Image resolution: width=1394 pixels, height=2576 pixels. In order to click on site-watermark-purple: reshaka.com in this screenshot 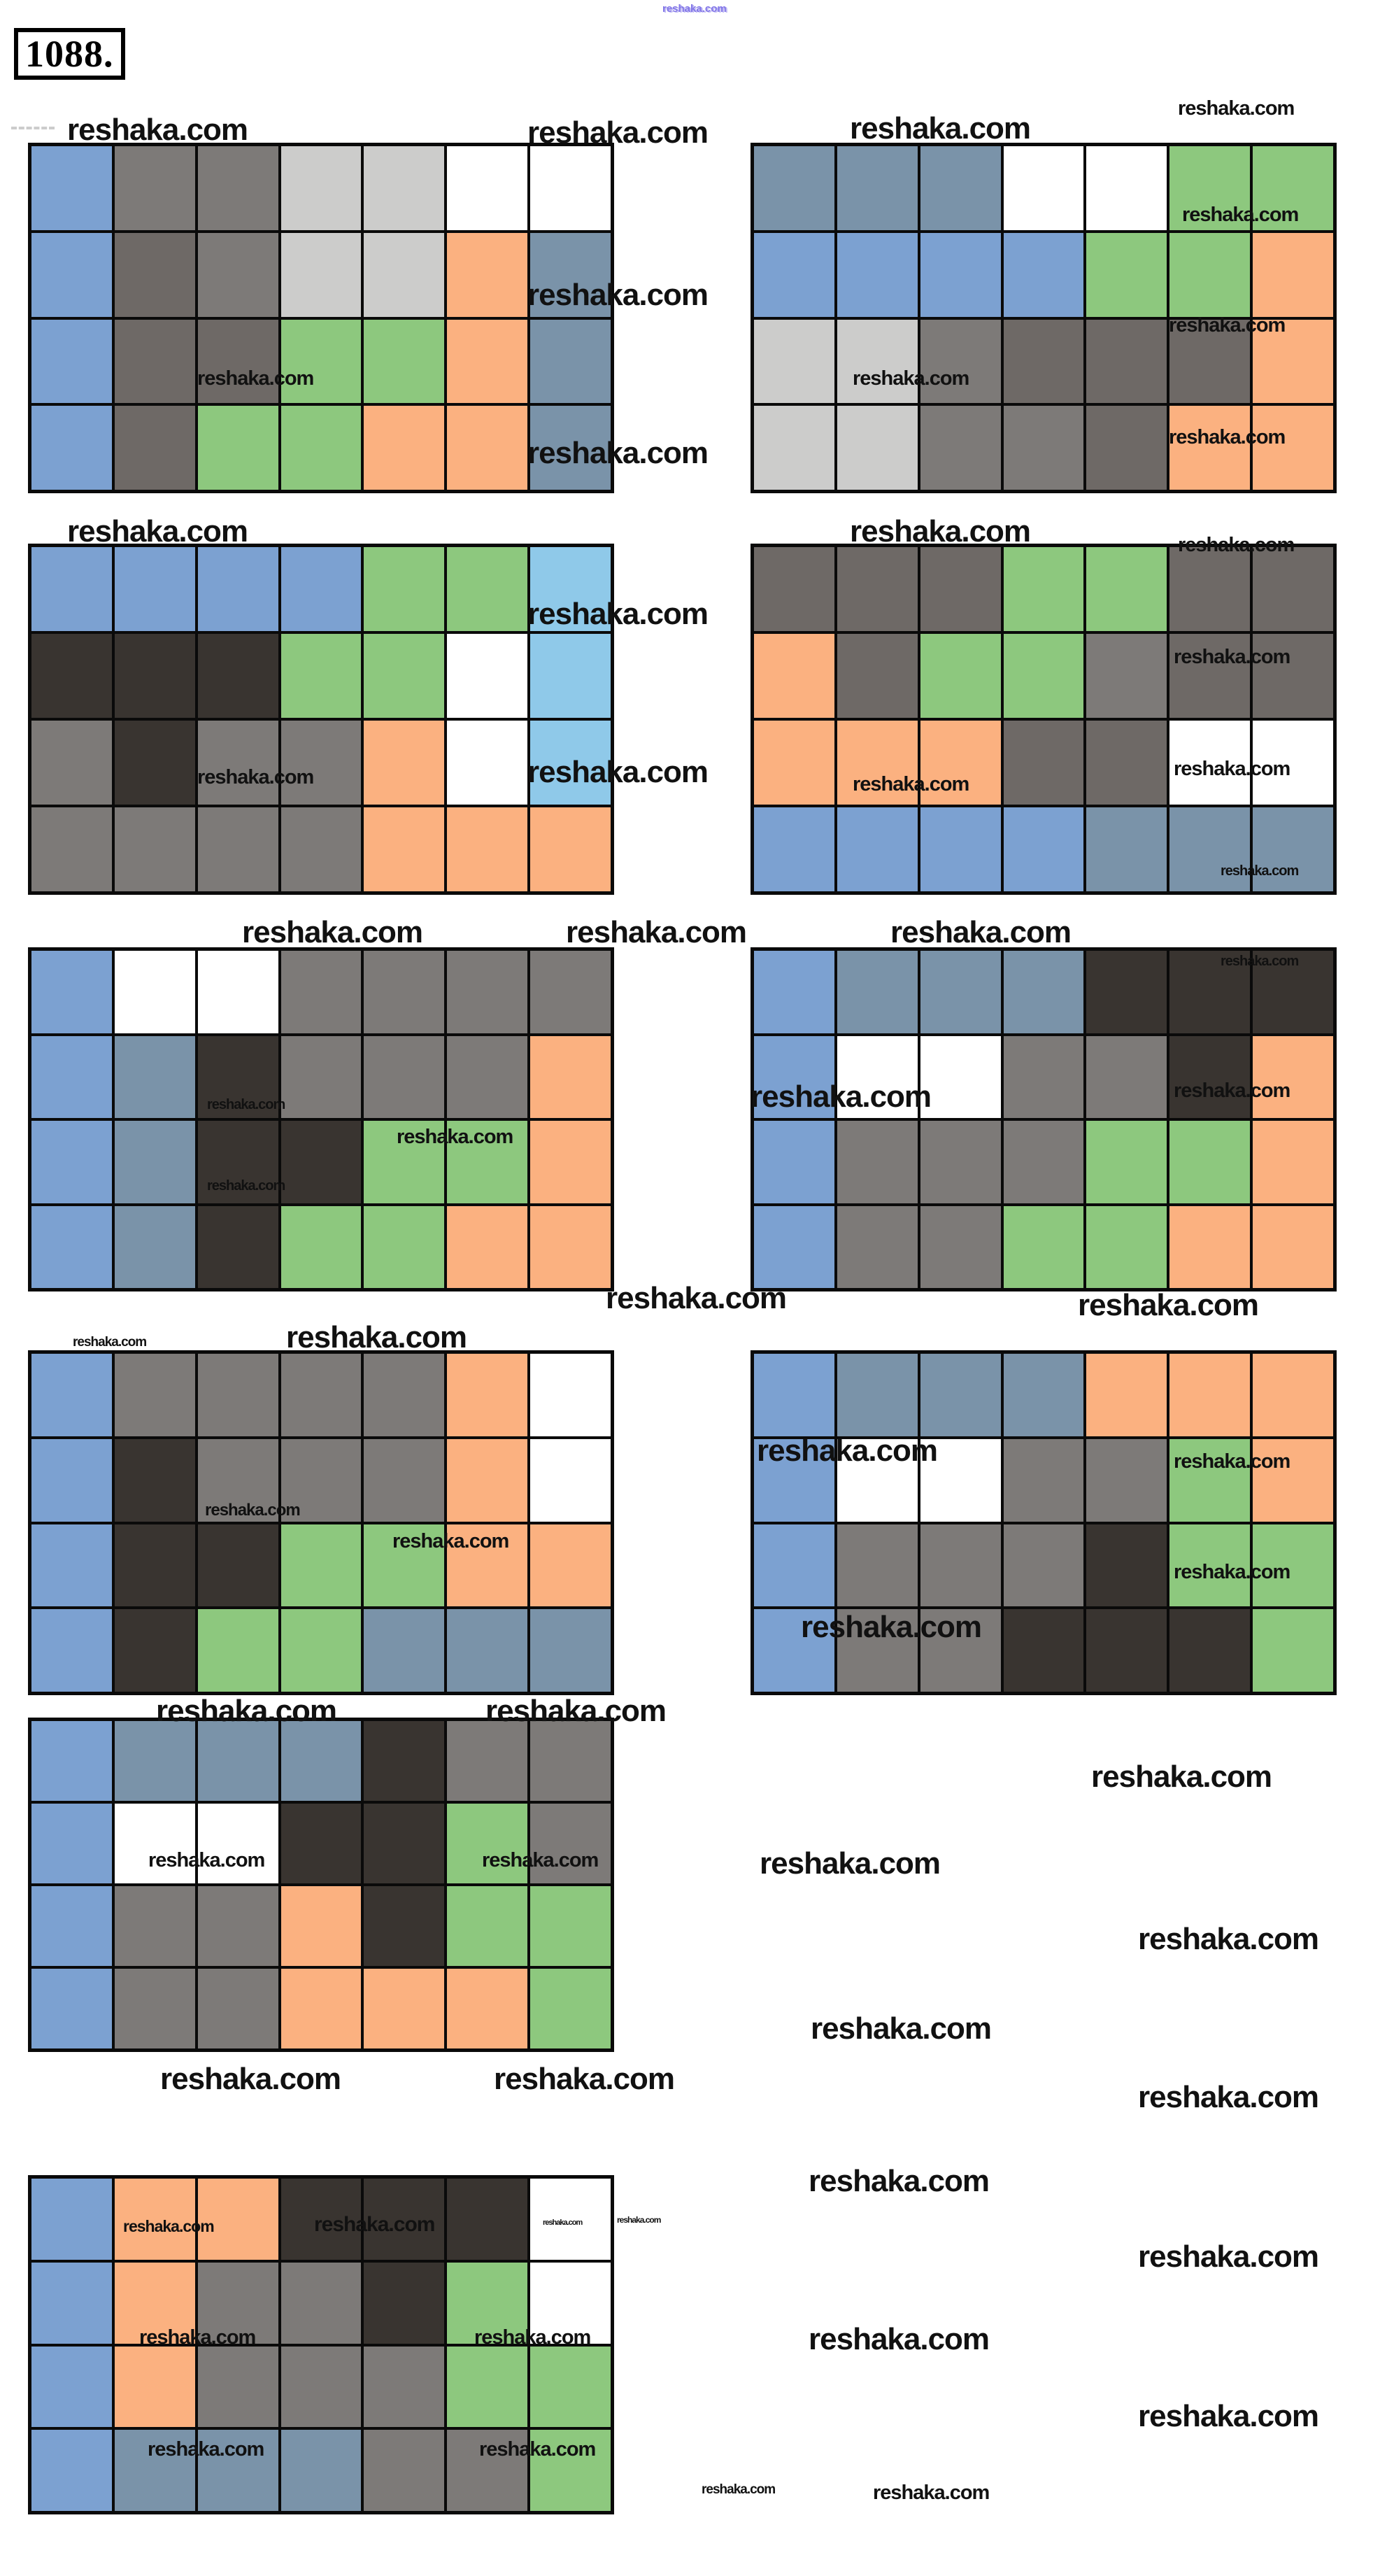, I will do `click(694, 9)`.